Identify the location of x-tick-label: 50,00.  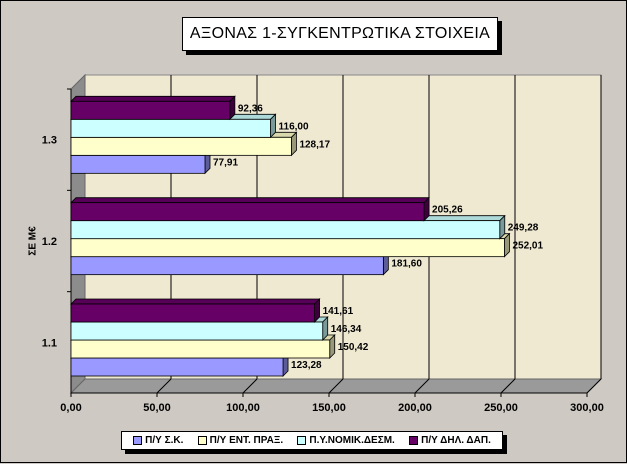
(157, 408).